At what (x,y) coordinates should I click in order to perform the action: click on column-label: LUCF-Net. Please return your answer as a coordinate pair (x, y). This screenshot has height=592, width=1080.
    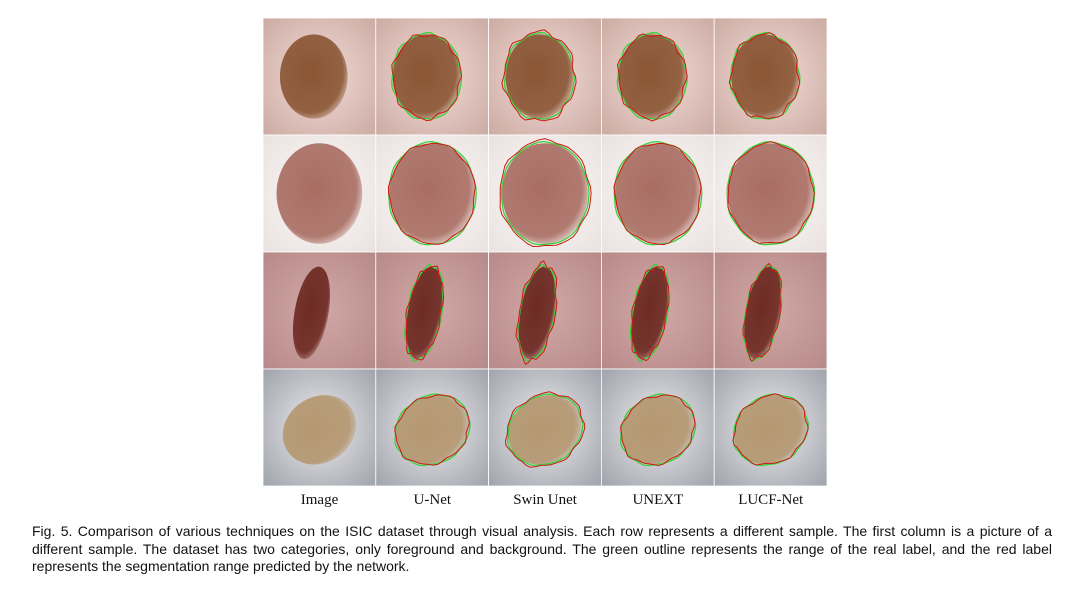
    Looking at the image, I should click on (771, 500).